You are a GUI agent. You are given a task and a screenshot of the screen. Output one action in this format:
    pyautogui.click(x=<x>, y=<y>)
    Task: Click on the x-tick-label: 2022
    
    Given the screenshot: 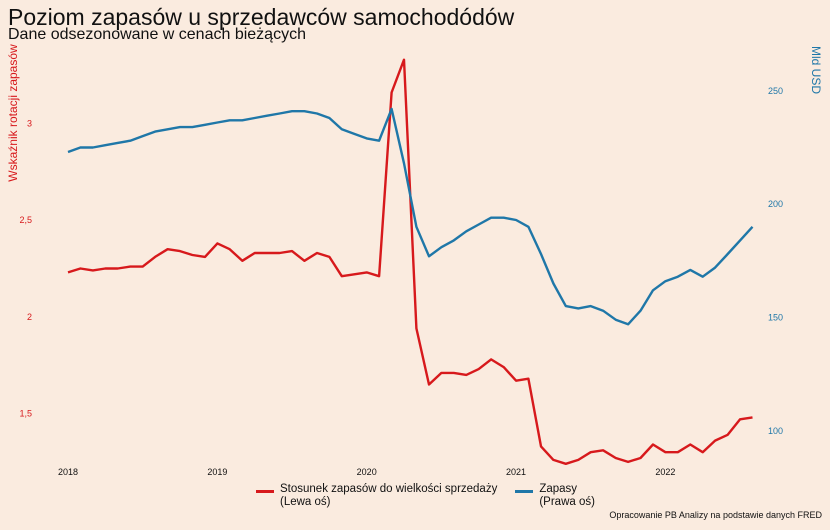 What is the action you would take?
    pyautogui.click(x=665, y=472)
    